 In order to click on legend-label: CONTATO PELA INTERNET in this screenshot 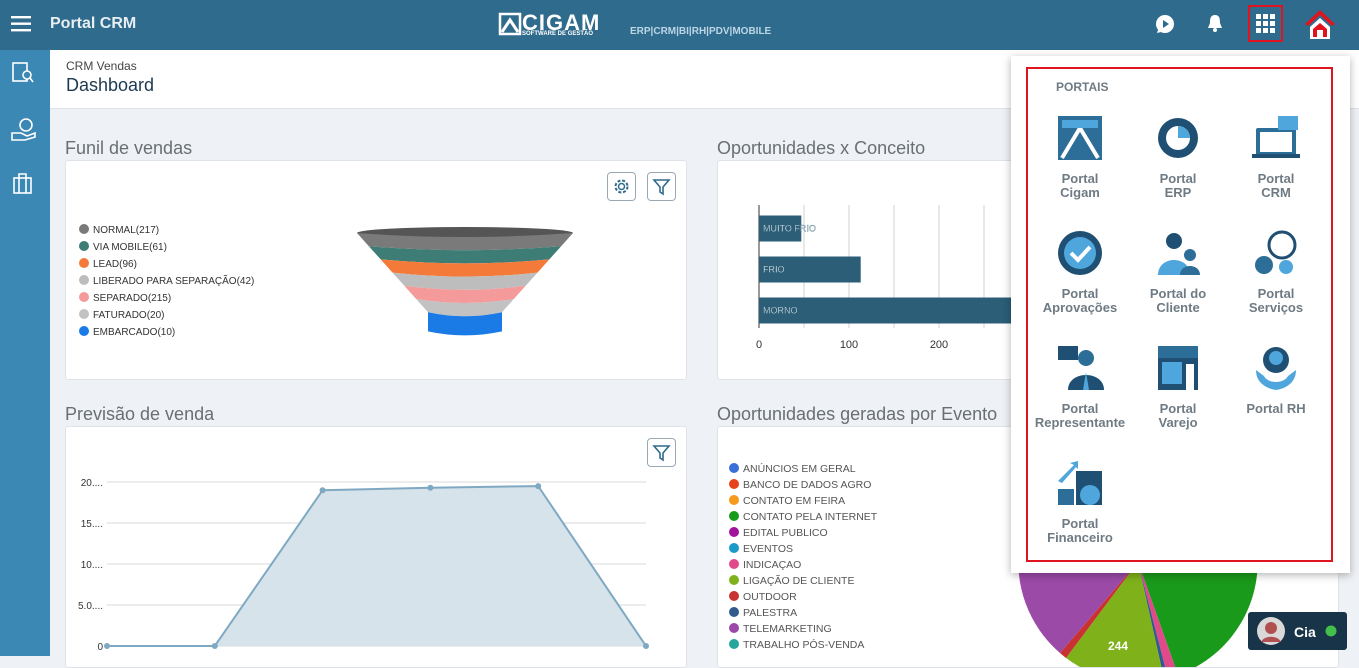, I will do `click(810, 517)`.